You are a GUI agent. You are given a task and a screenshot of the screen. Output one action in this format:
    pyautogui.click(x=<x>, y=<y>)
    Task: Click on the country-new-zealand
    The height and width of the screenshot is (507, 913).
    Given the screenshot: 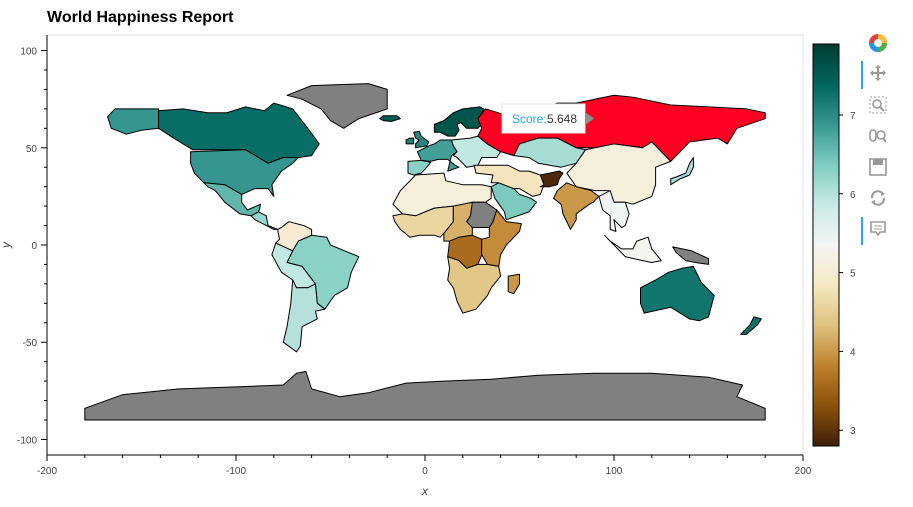 What is the action you would take?
    pyautogui.click(x=751, y=325)
    